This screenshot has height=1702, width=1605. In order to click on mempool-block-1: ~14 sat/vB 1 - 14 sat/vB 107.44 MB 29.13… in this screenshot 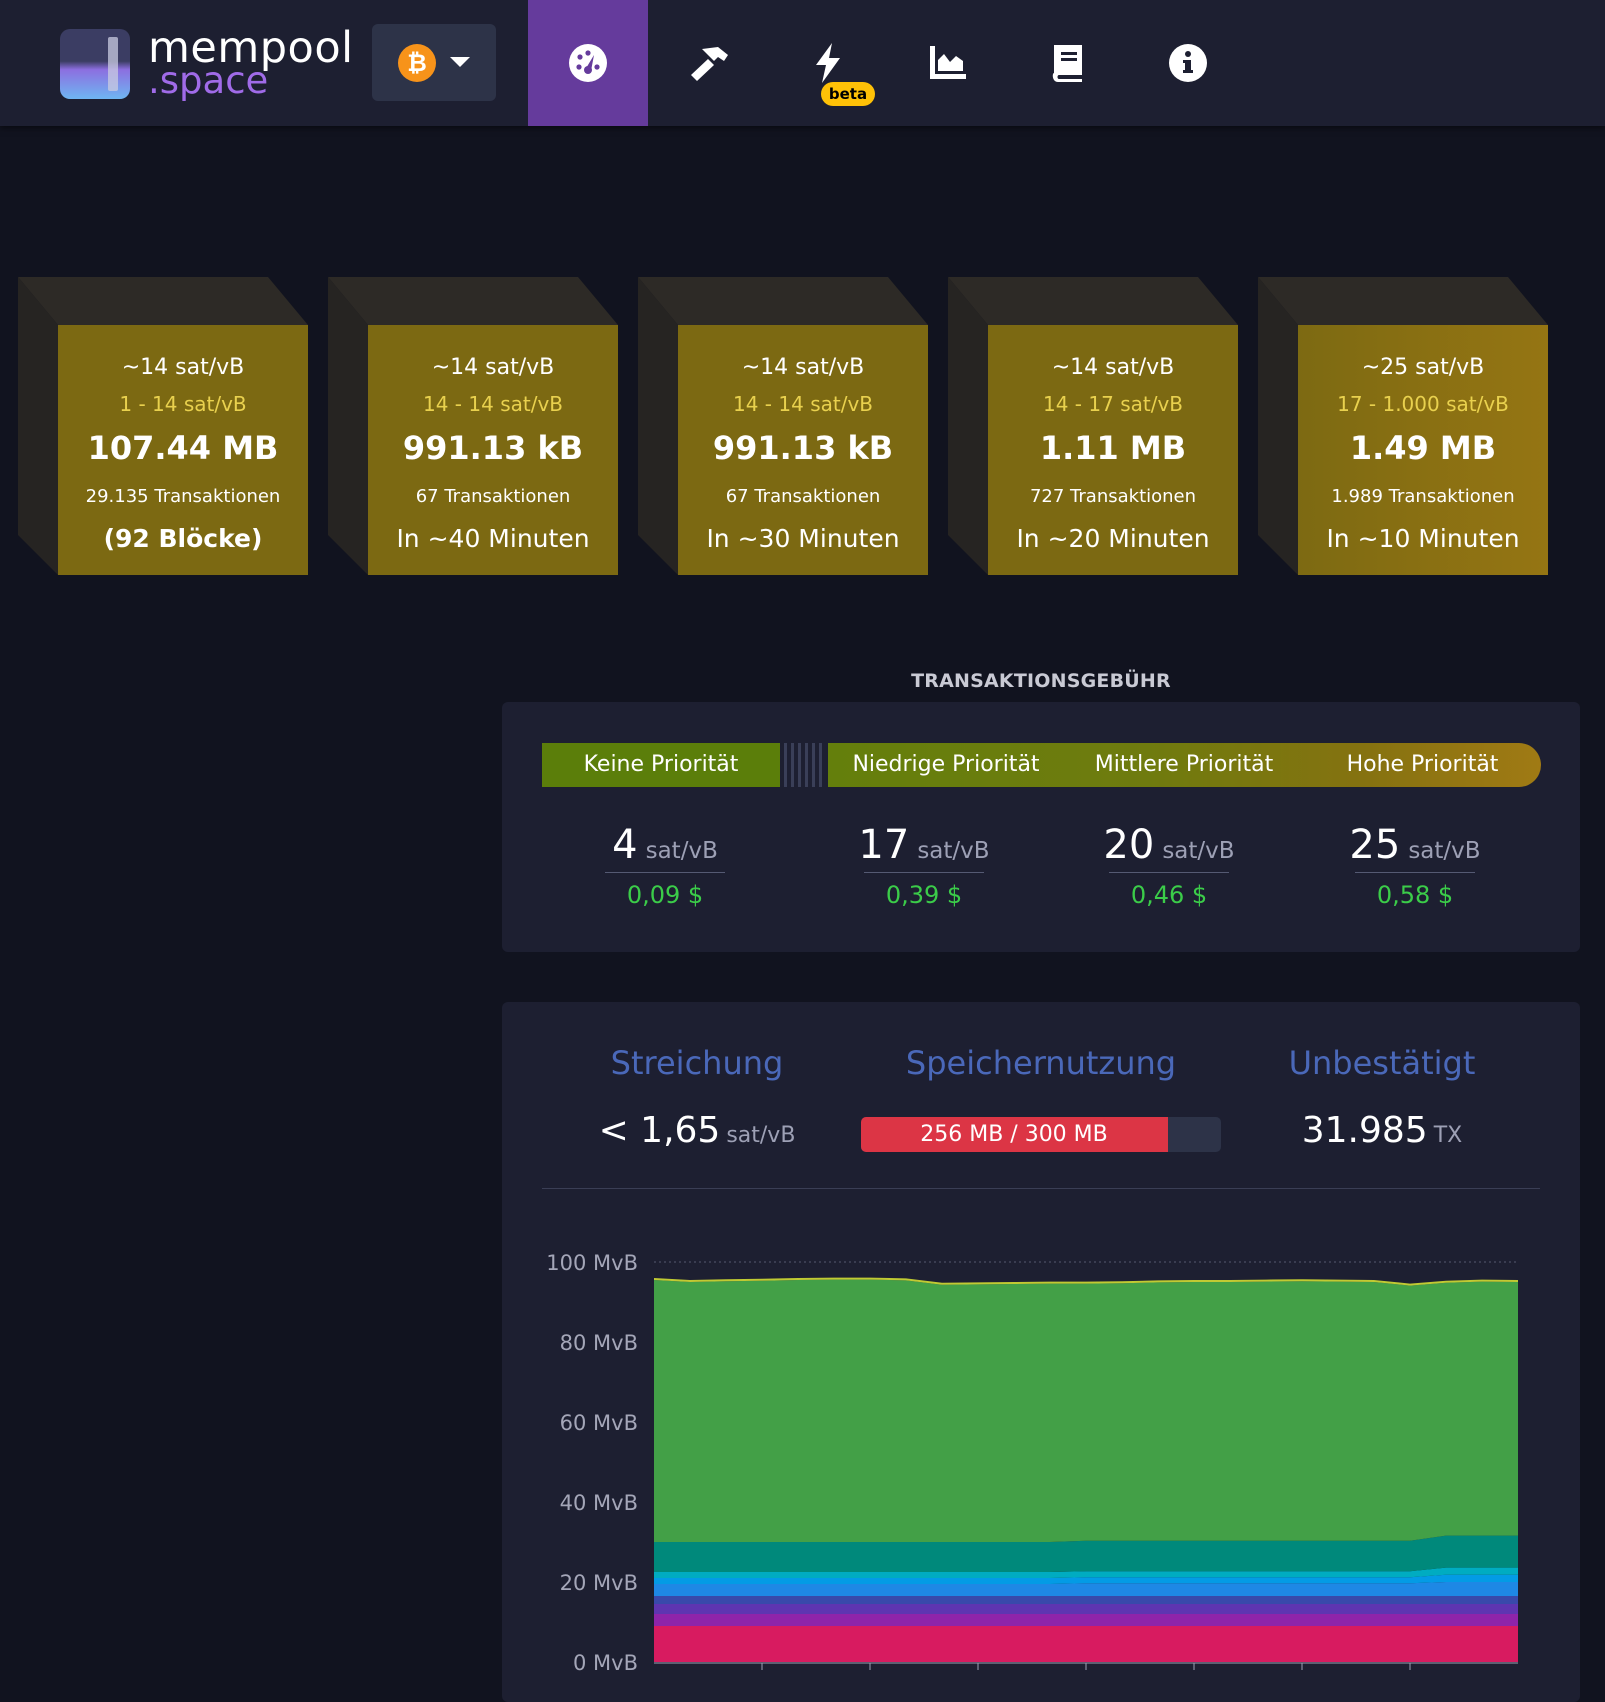, I will do `click(163, 426)`.